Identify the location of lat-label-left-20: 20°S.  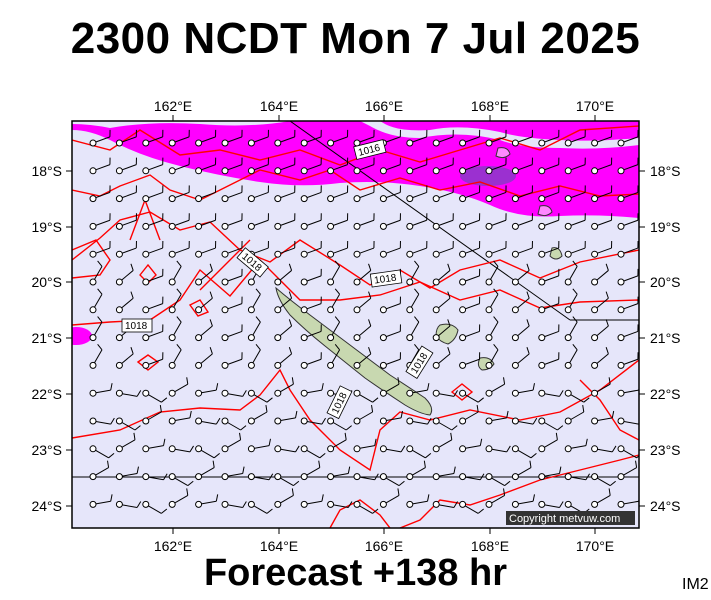
(46, 282).